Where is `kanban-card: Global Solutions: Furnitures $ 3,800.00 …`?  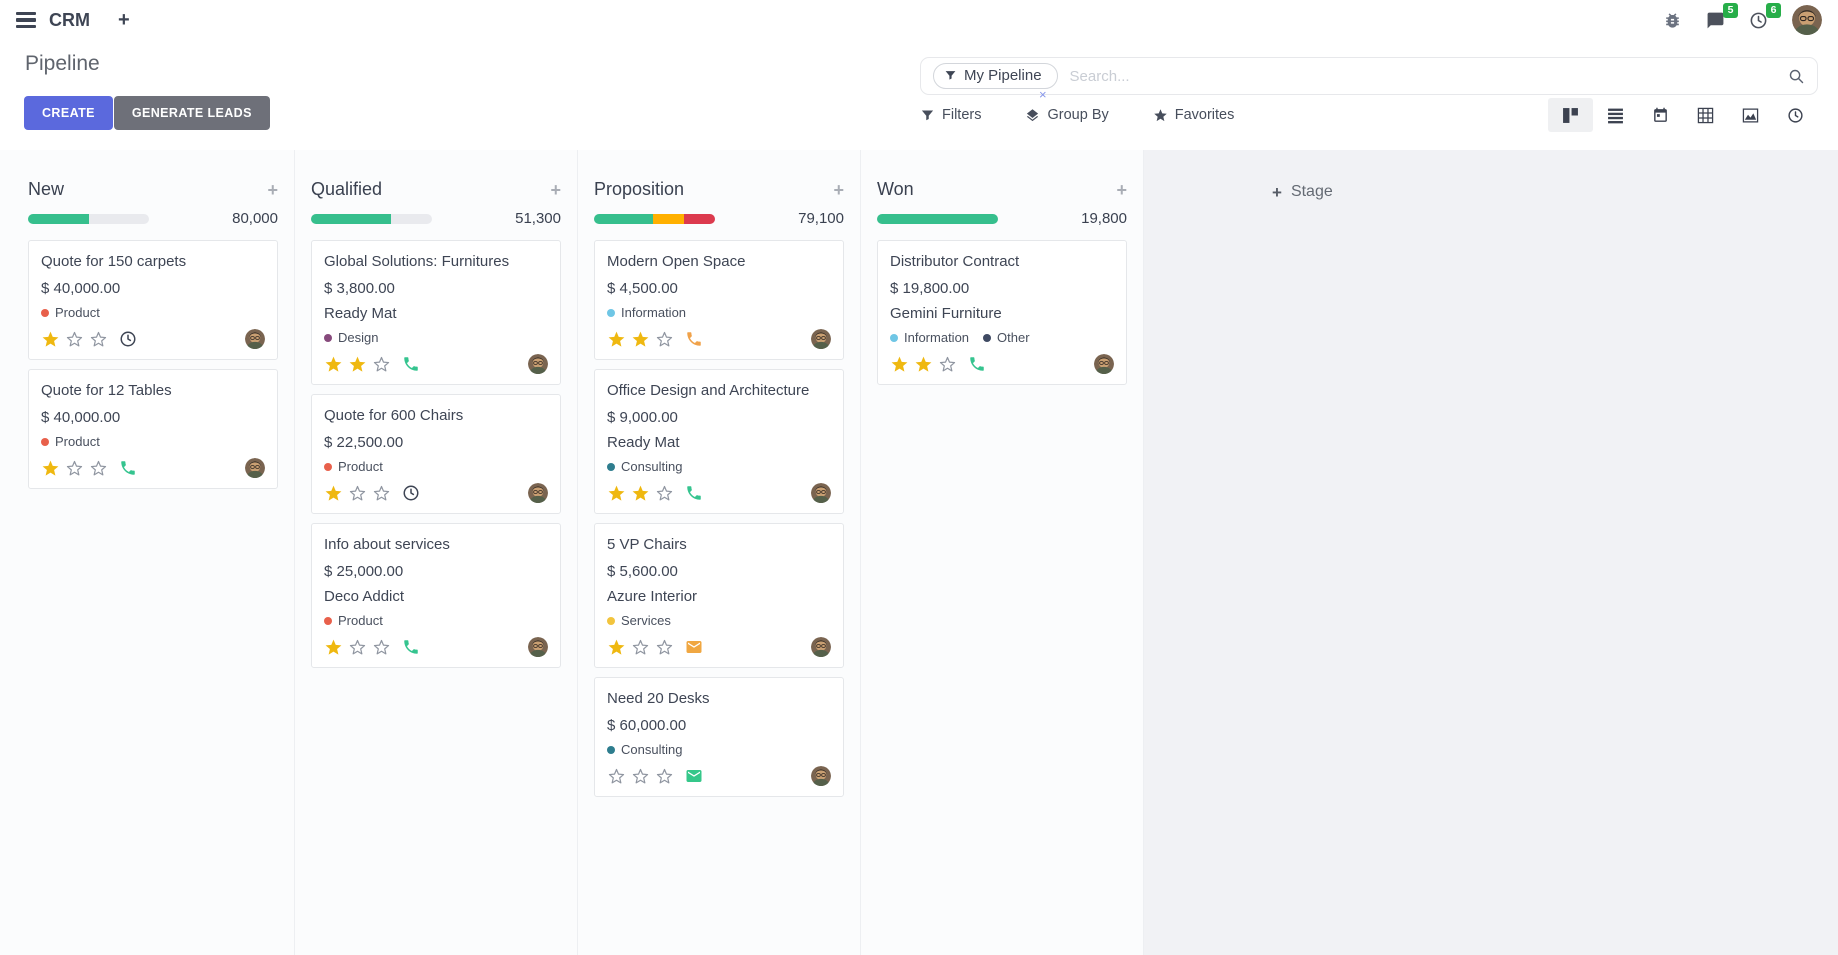
kanban-card: Global Solutions: Furnitures $ 3,800.00 … is located at coordinates (436, 312).